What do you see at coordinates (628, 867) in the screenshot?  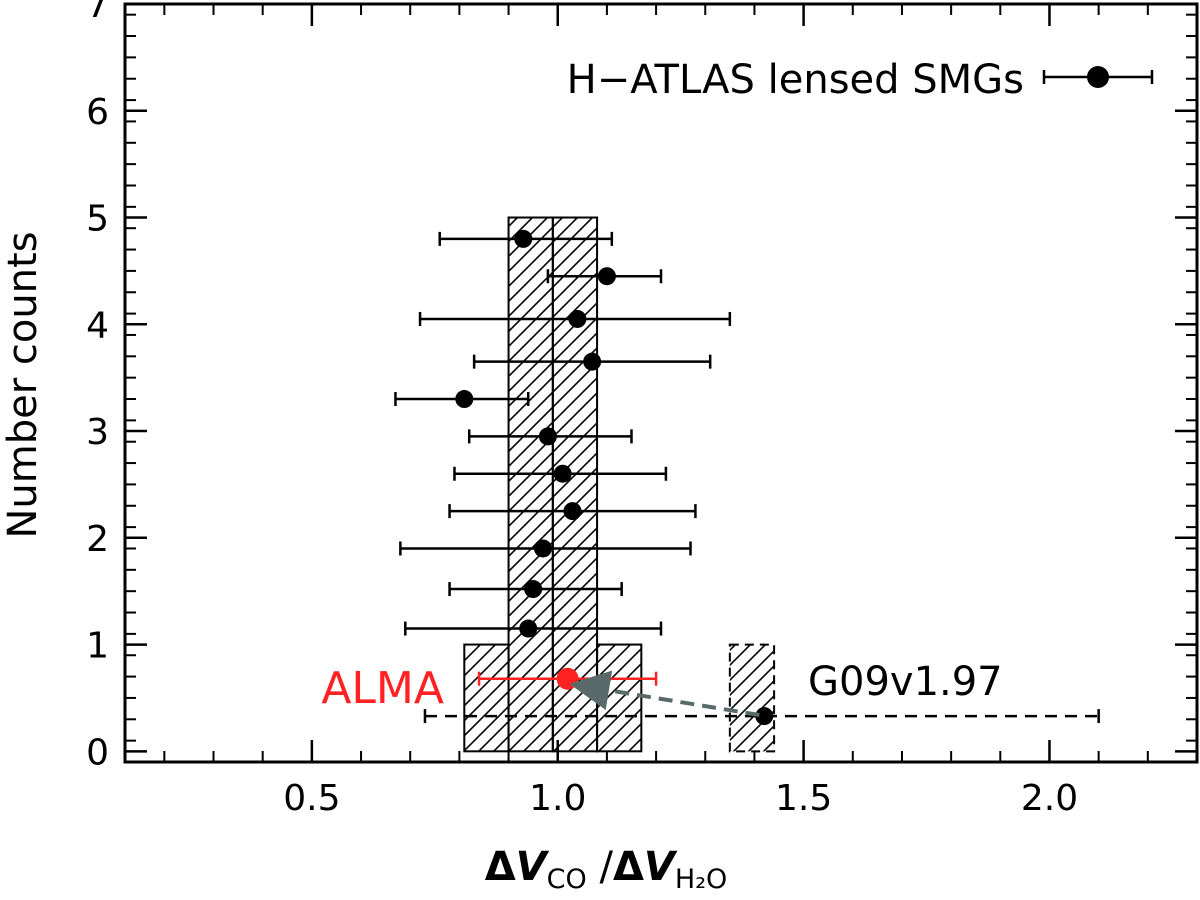 I see `x-axis-delta-2: Δ` at bounding box center [628, 867].